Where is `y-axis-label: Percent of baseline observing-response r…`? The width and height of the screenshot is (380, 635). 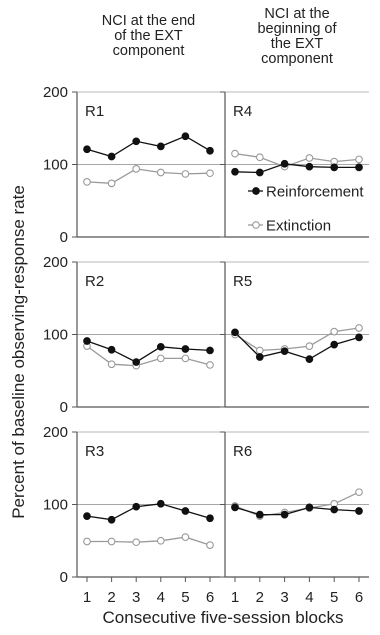
y-axis-label: Percent of baseline observing-response r… is located at coordinates (18, 352).